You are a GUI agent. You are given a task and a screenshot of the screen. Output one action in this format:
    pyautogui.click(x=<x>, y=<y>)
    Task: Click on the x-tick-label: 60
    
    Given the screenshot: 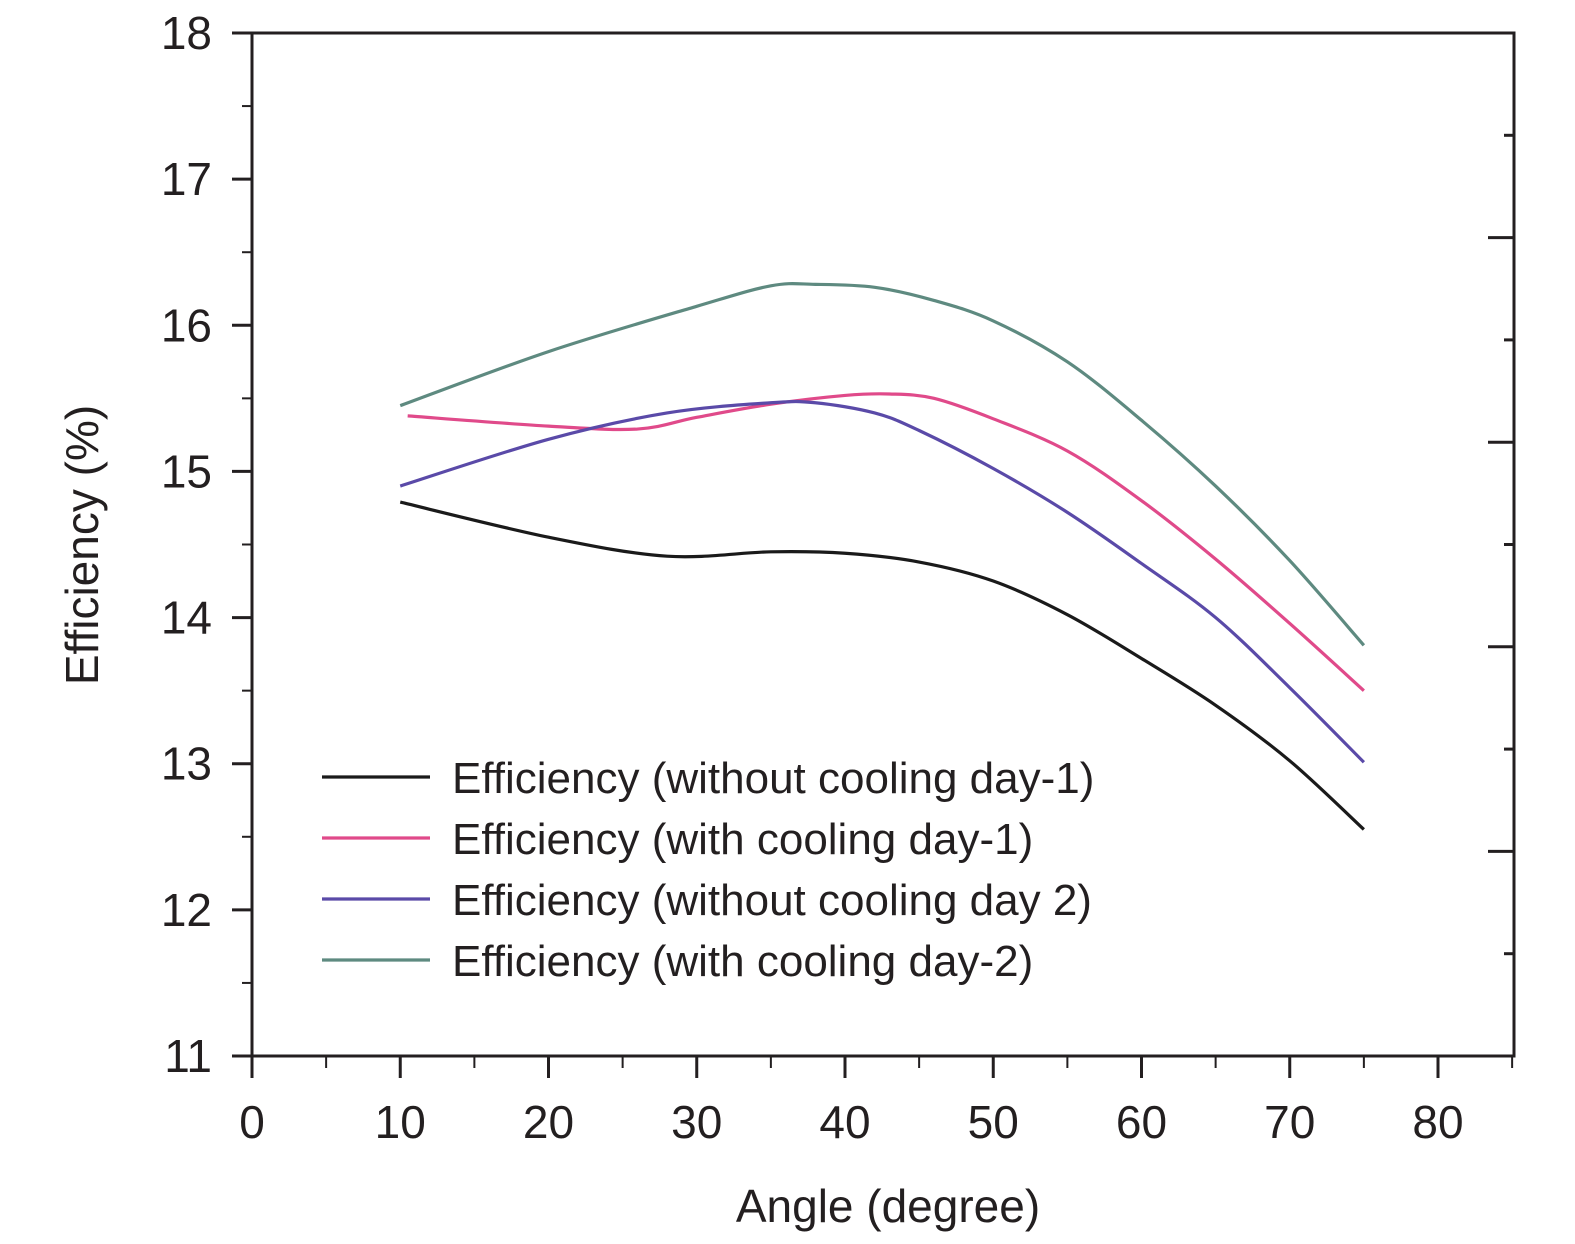 What is the action you would take?
    pyautogui.click(x=1141, y=1122)
    